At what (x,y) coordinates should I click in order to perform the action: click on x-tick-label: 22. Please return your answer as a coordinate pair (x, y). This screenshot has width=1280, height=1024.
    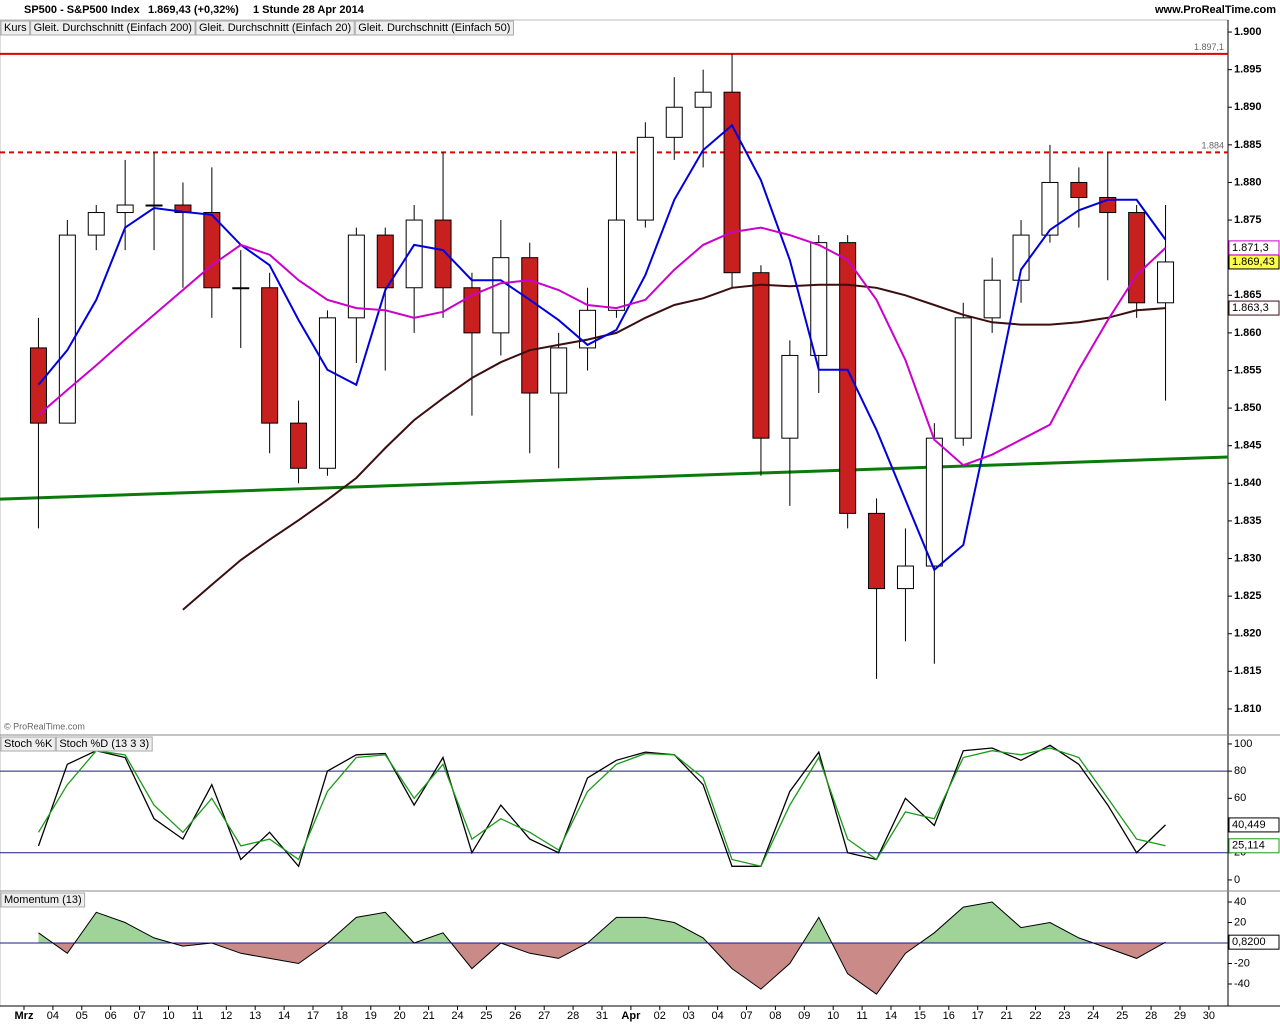
    Looking at the image, I should click on (1035, 1016).